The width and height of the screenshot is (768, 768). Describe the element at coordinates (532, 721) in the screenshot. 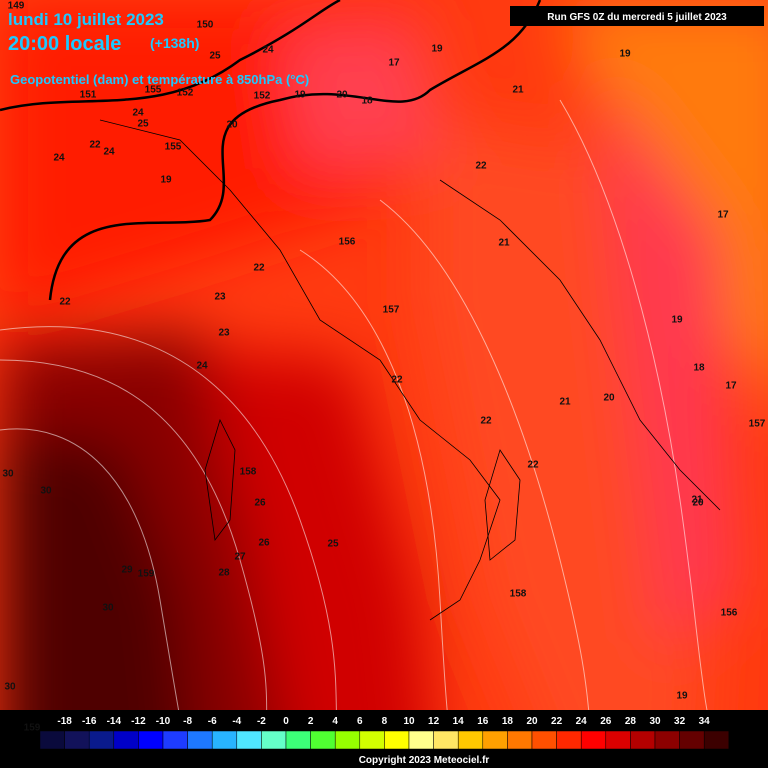

I see `legend-label: 20` at that location.